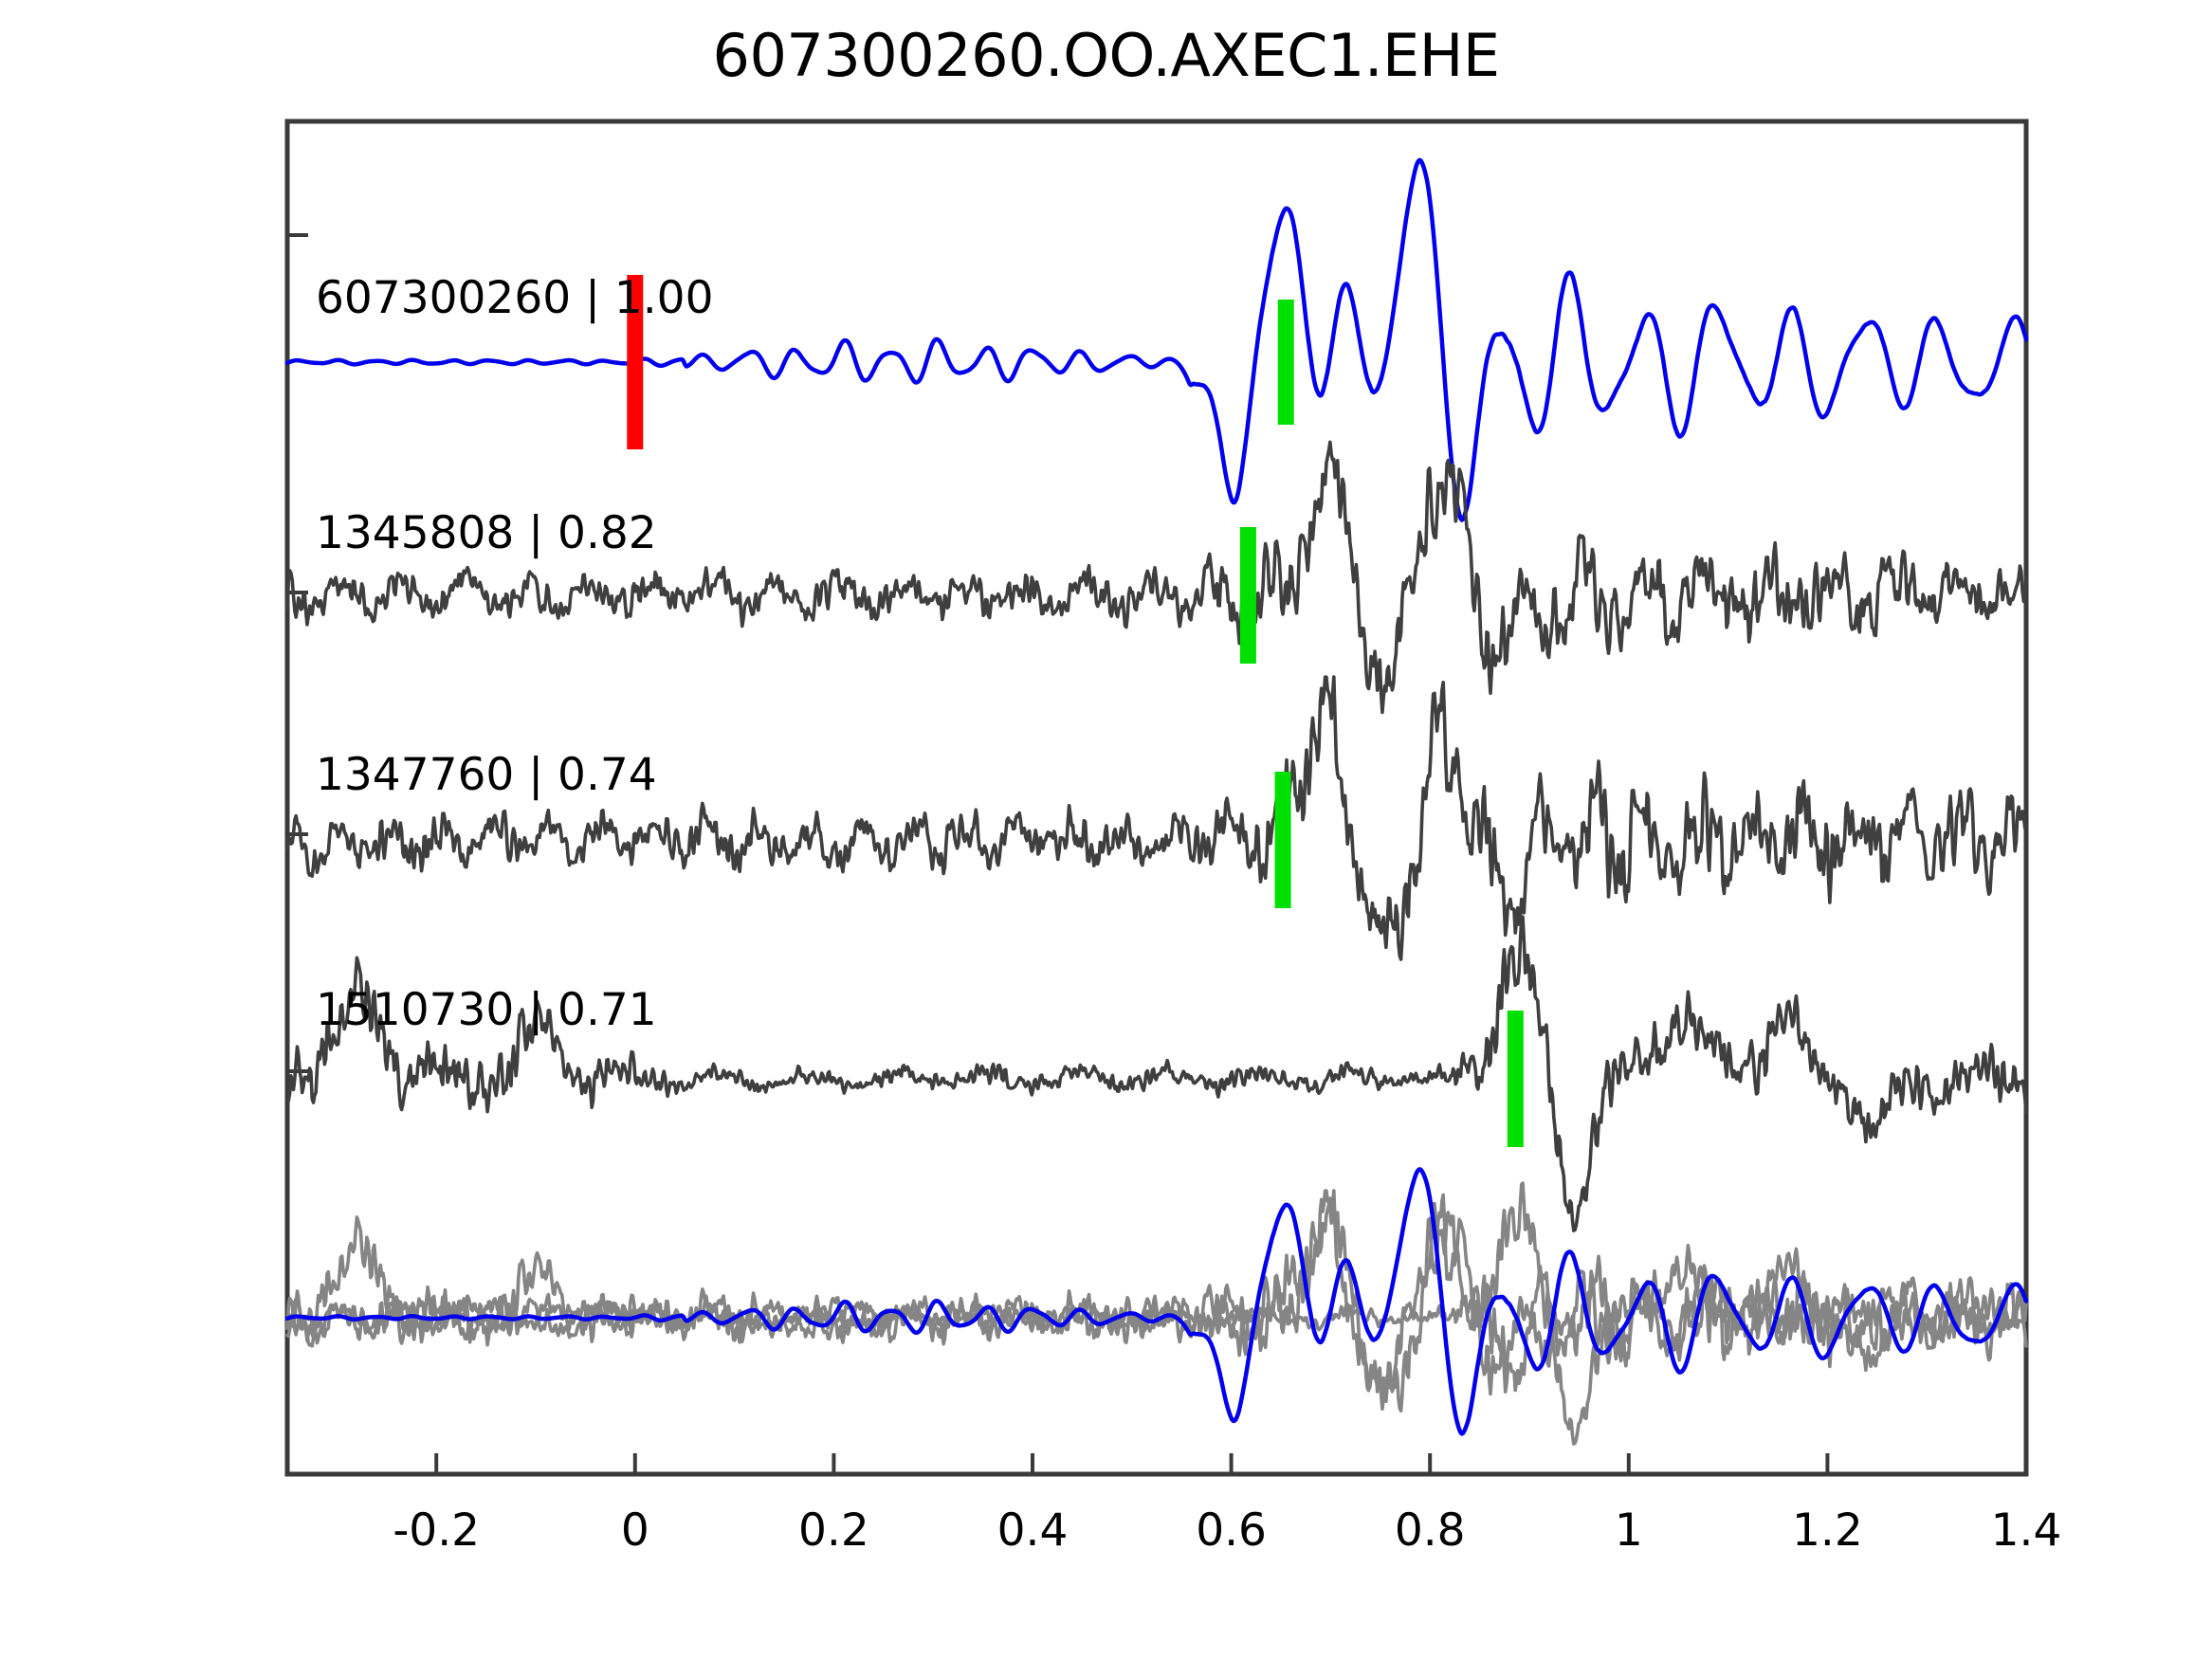 The height and width of the screenshot is (1659, 2212). Describe the element at coordinates (1430, 1530) in the screenshot. I see `x-tick-label-5: 0.8` at that location.